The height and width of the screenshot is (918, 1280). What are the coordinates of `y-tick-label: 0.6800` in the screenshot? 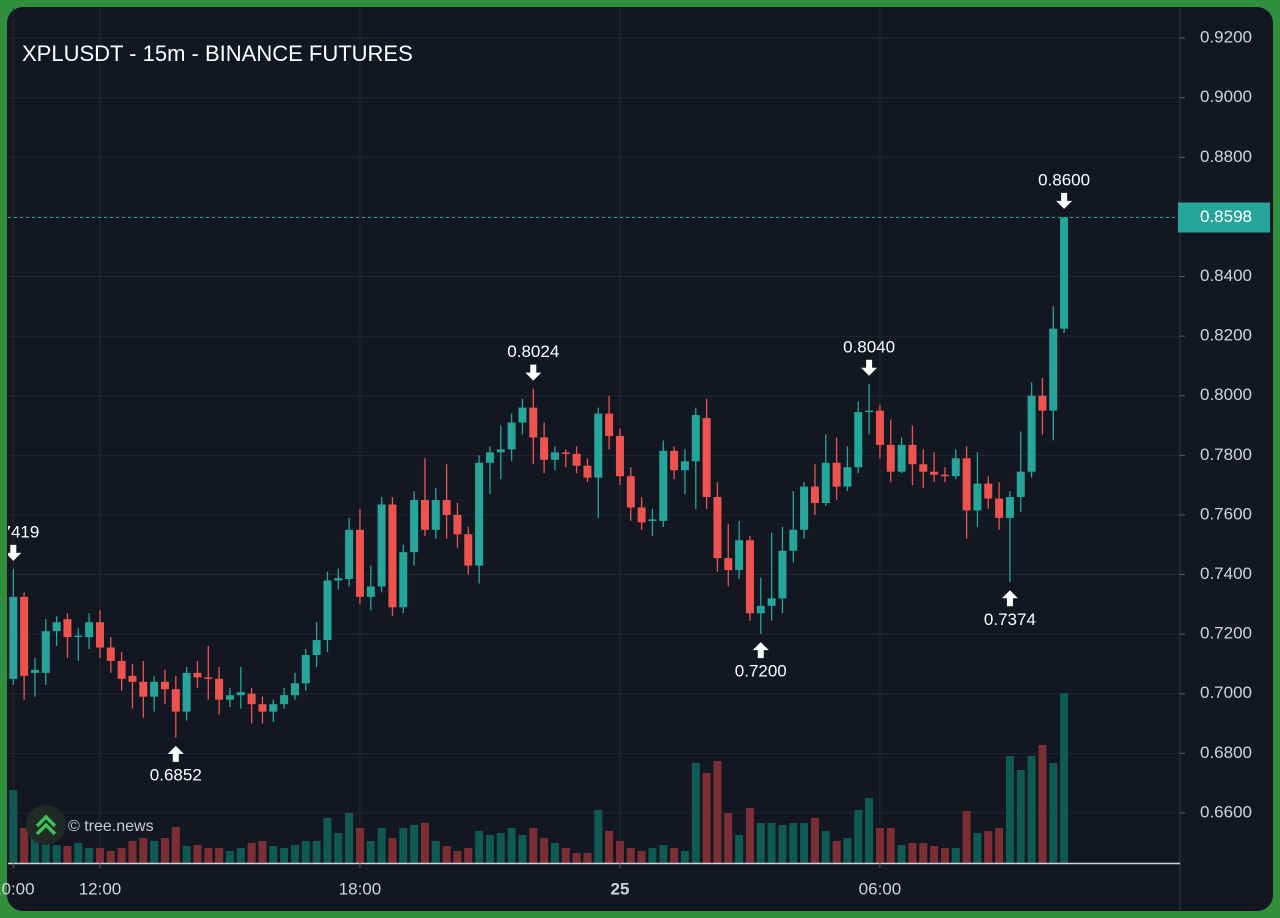 It's located at (1226, 752).